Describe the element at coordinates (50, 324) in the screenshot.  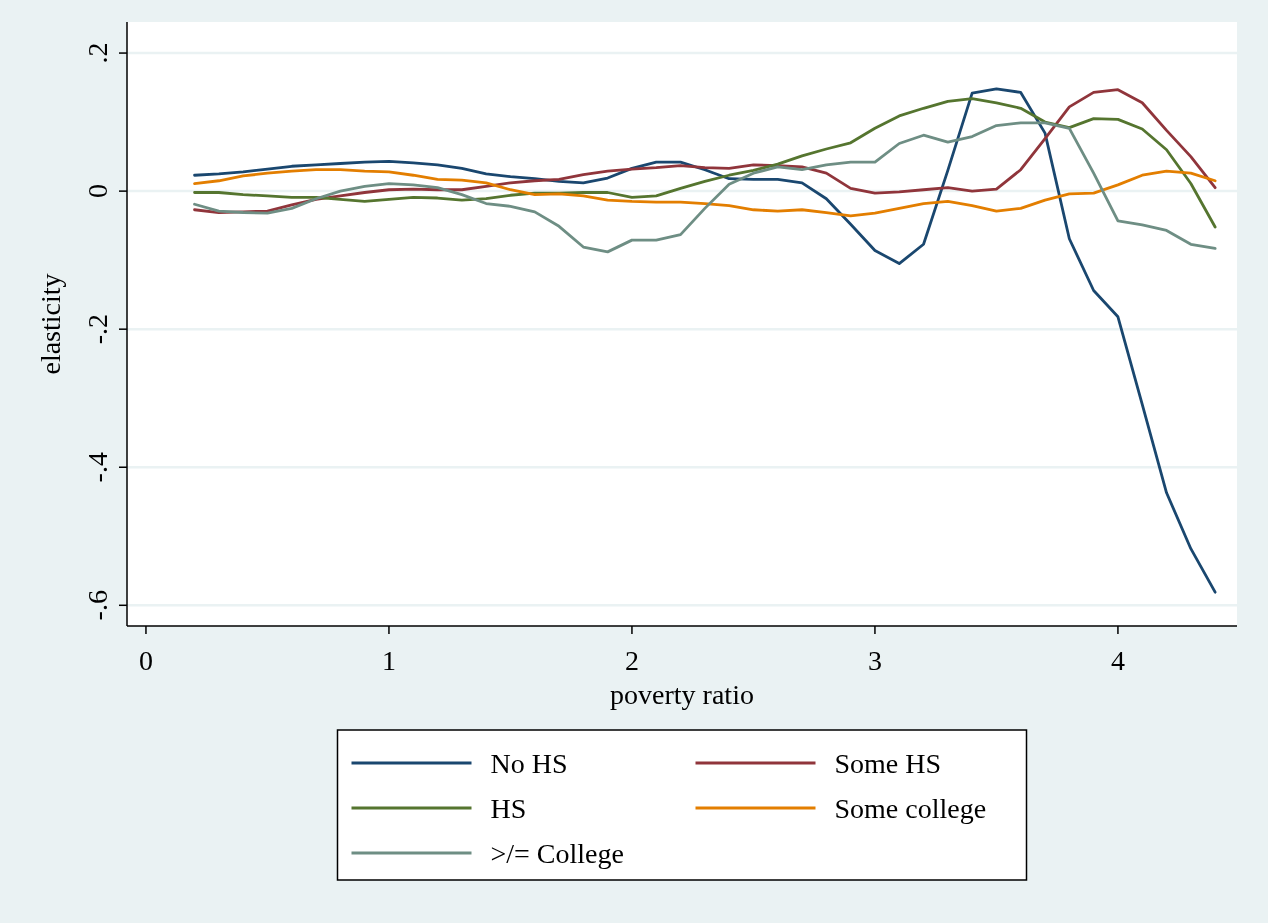
I see `y-axis-title: elasticity` at that location.